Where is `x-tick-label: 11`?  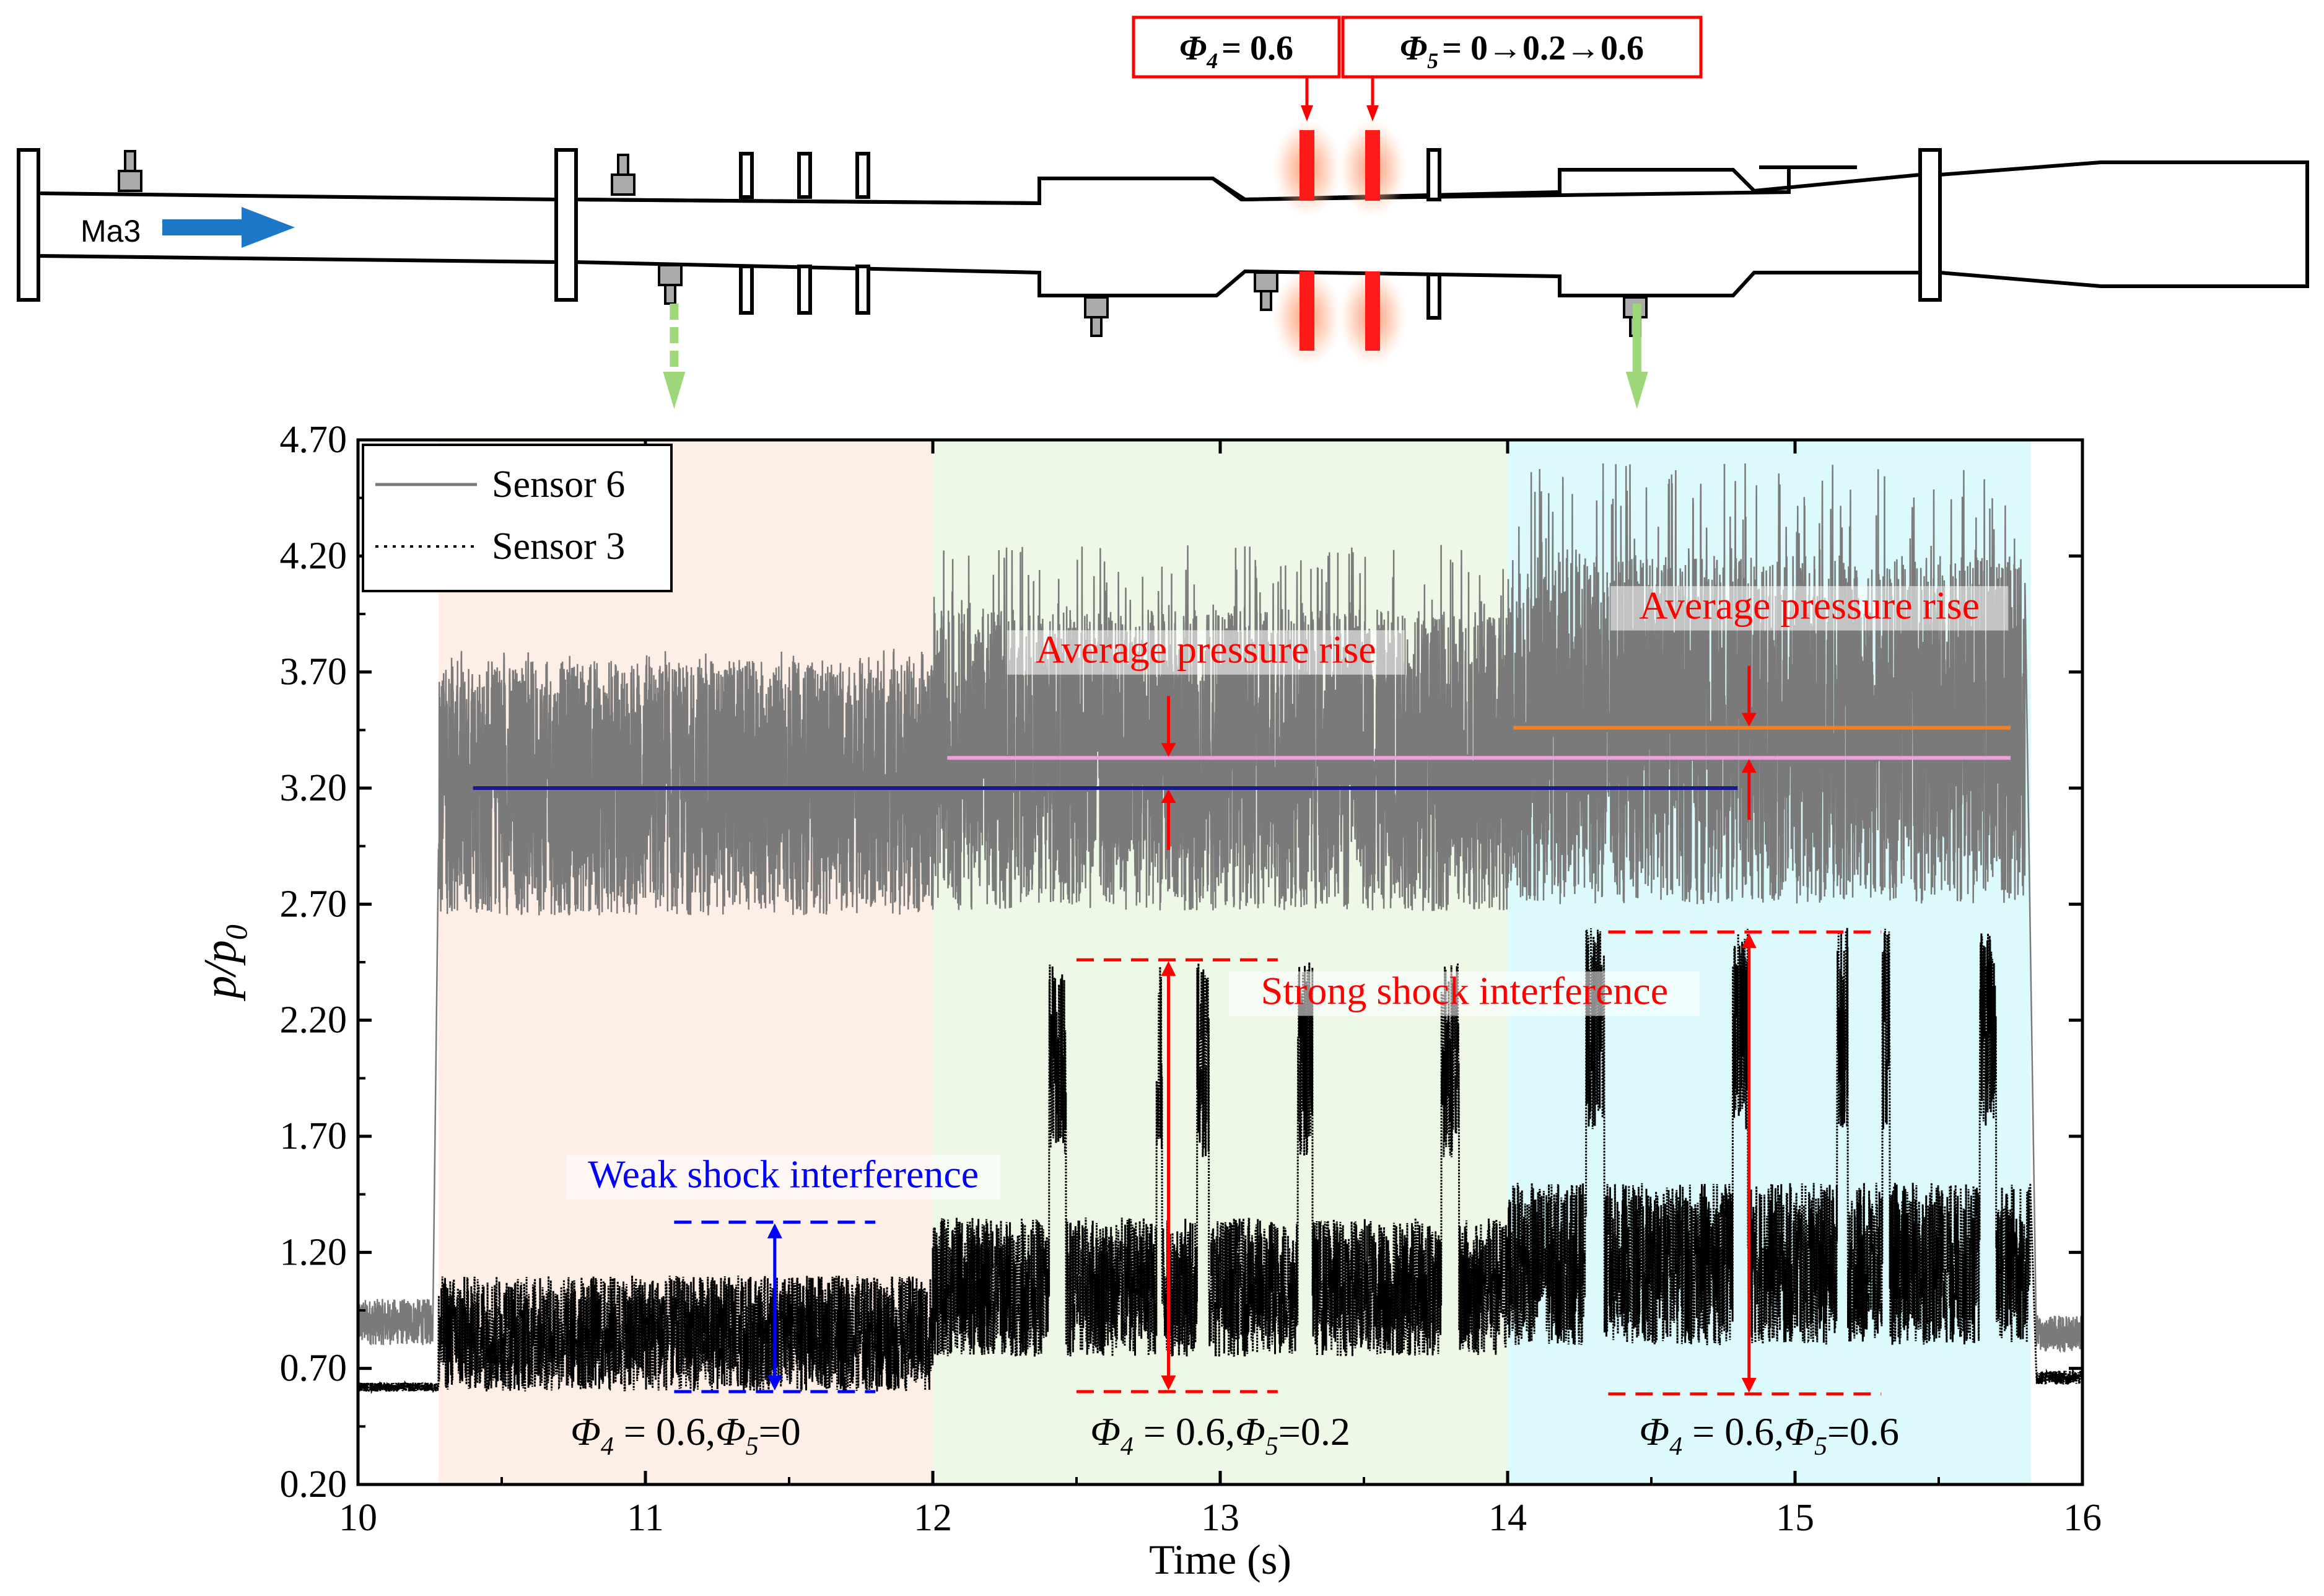
x-tick-label: 11 is located at coordinates (645, 1518).